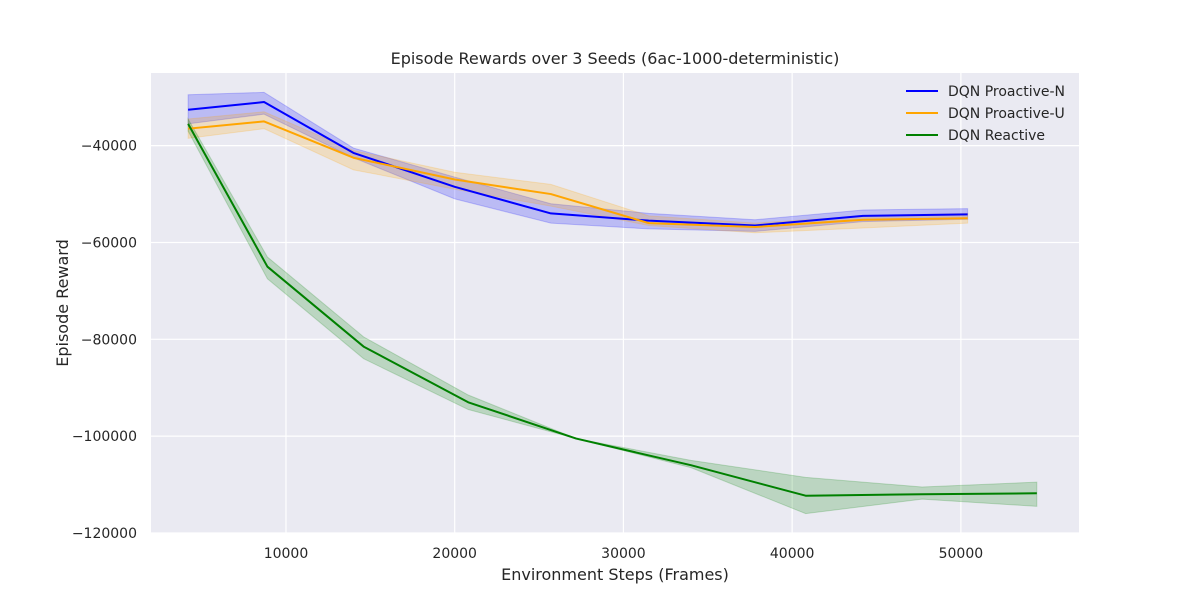  What do you see at coordinates (1006, 114) in the screenshot?
I see `legend-label-proactive-u: DQN Proactive-U` at bounding box center [1006, 114].